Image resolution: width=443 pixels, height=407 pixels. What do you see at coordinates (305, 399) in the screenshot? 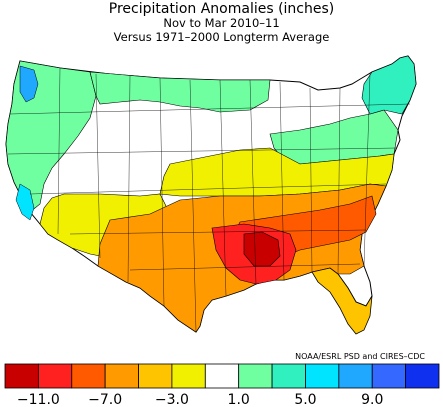
I see `legend-tick-label: 5.0` at bounding box center [305, 399].